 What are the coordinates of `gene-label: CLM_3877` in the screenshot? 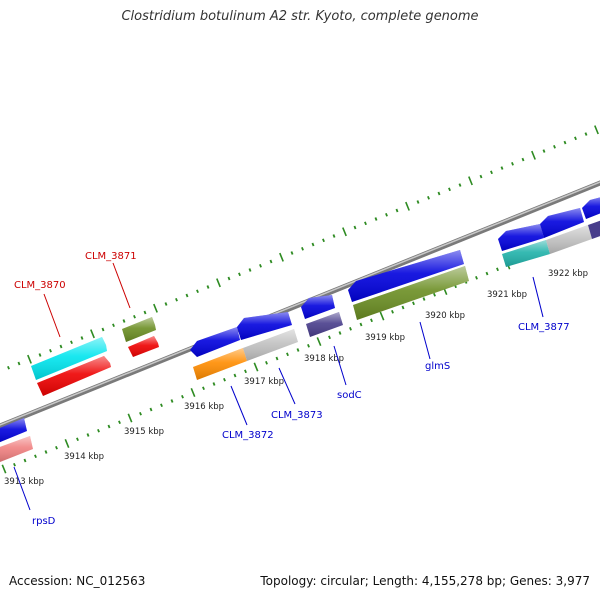 It's located at (544, 327).